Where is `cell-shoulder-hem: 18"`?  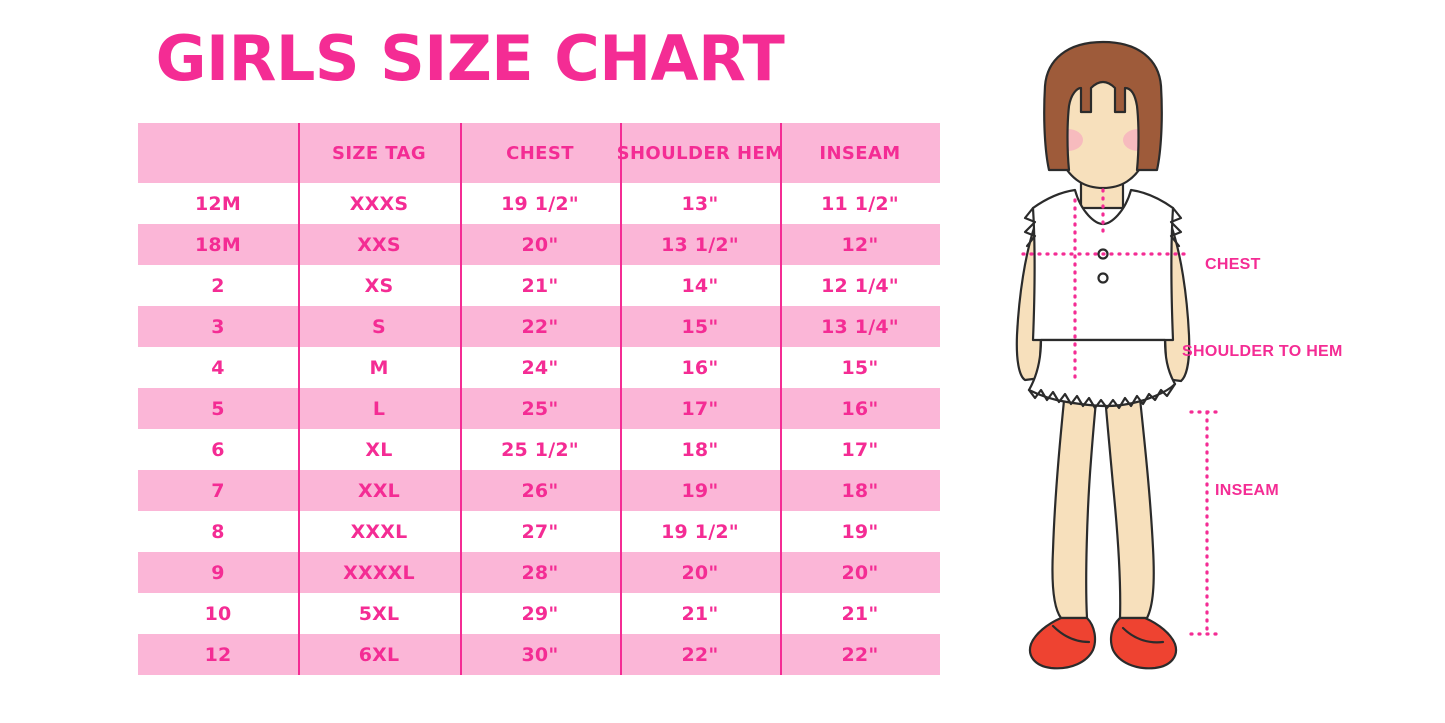
cell-shoulder-hem: 18" is located at coordinates (700, 449).